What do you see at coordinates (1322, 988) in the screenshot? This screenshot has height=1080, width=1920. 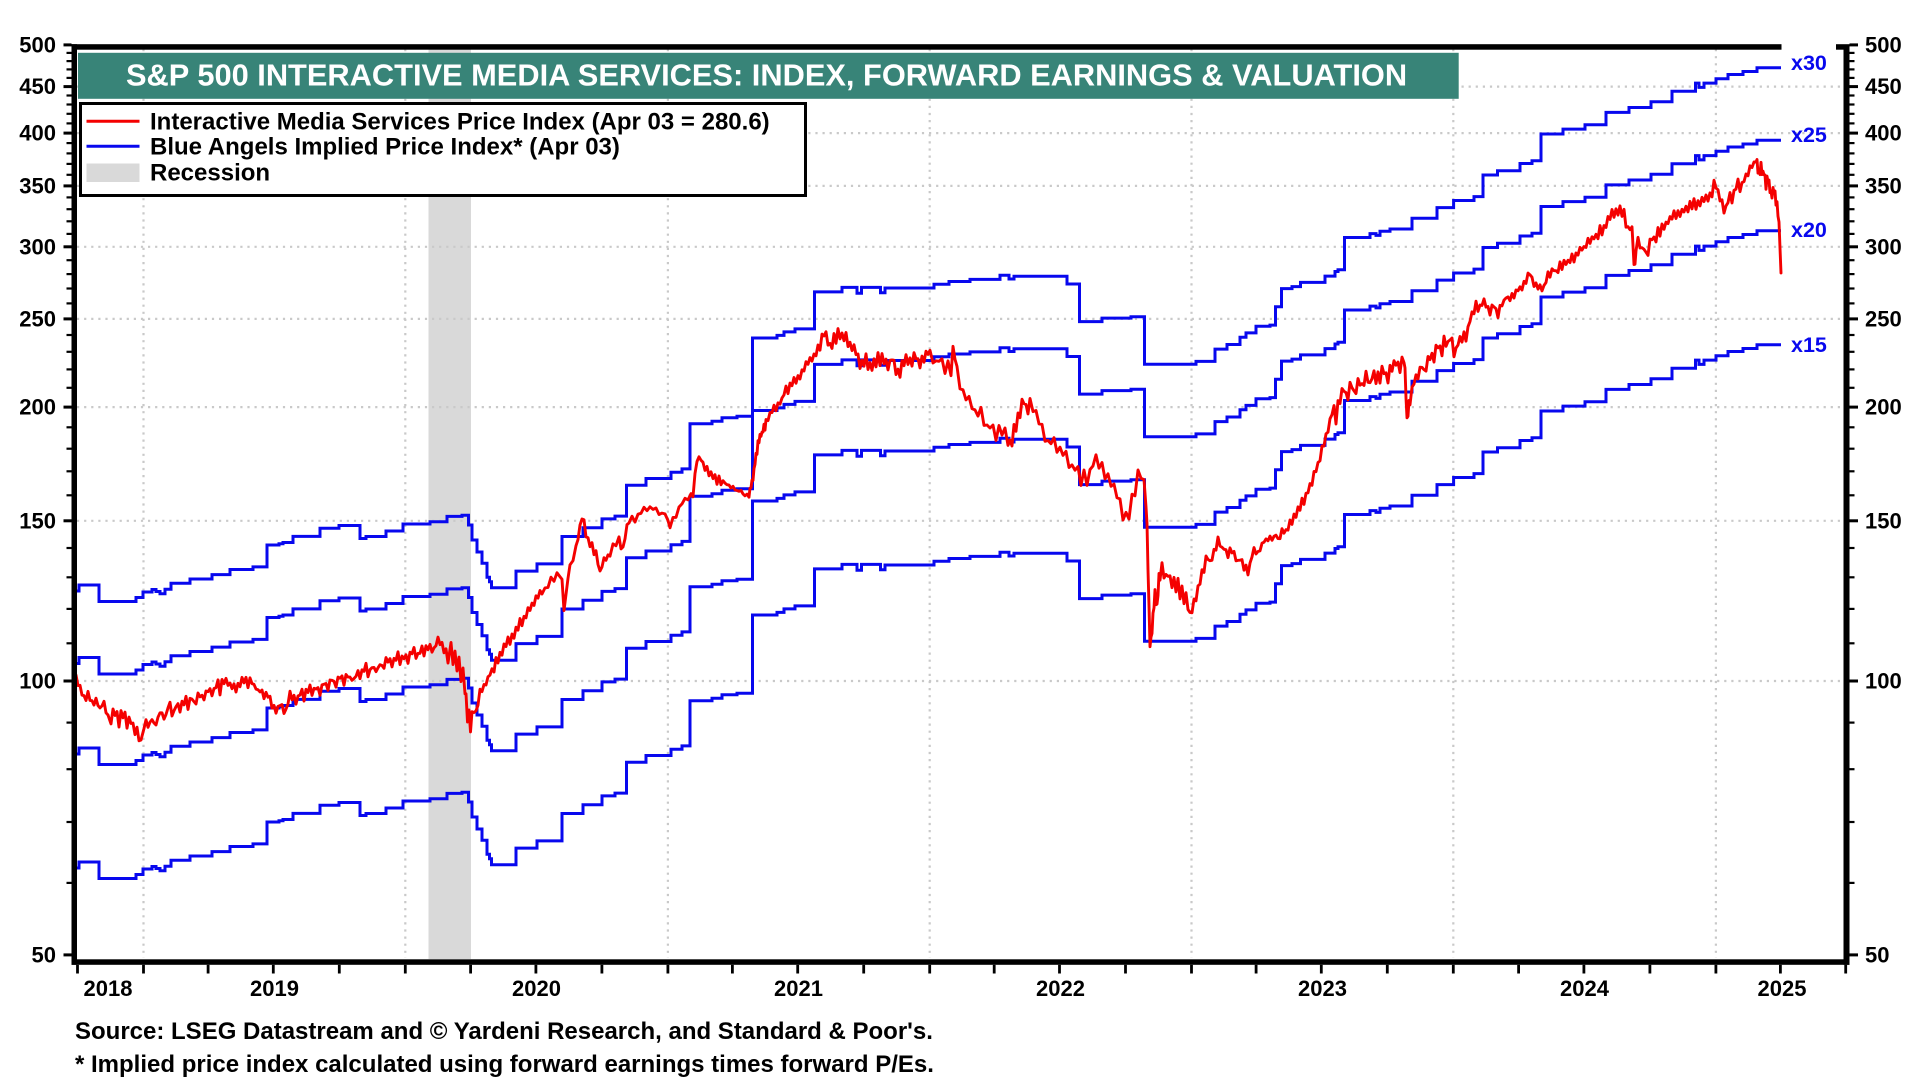 I see `svg-text: 2023` at bounding box center [1322, 988].